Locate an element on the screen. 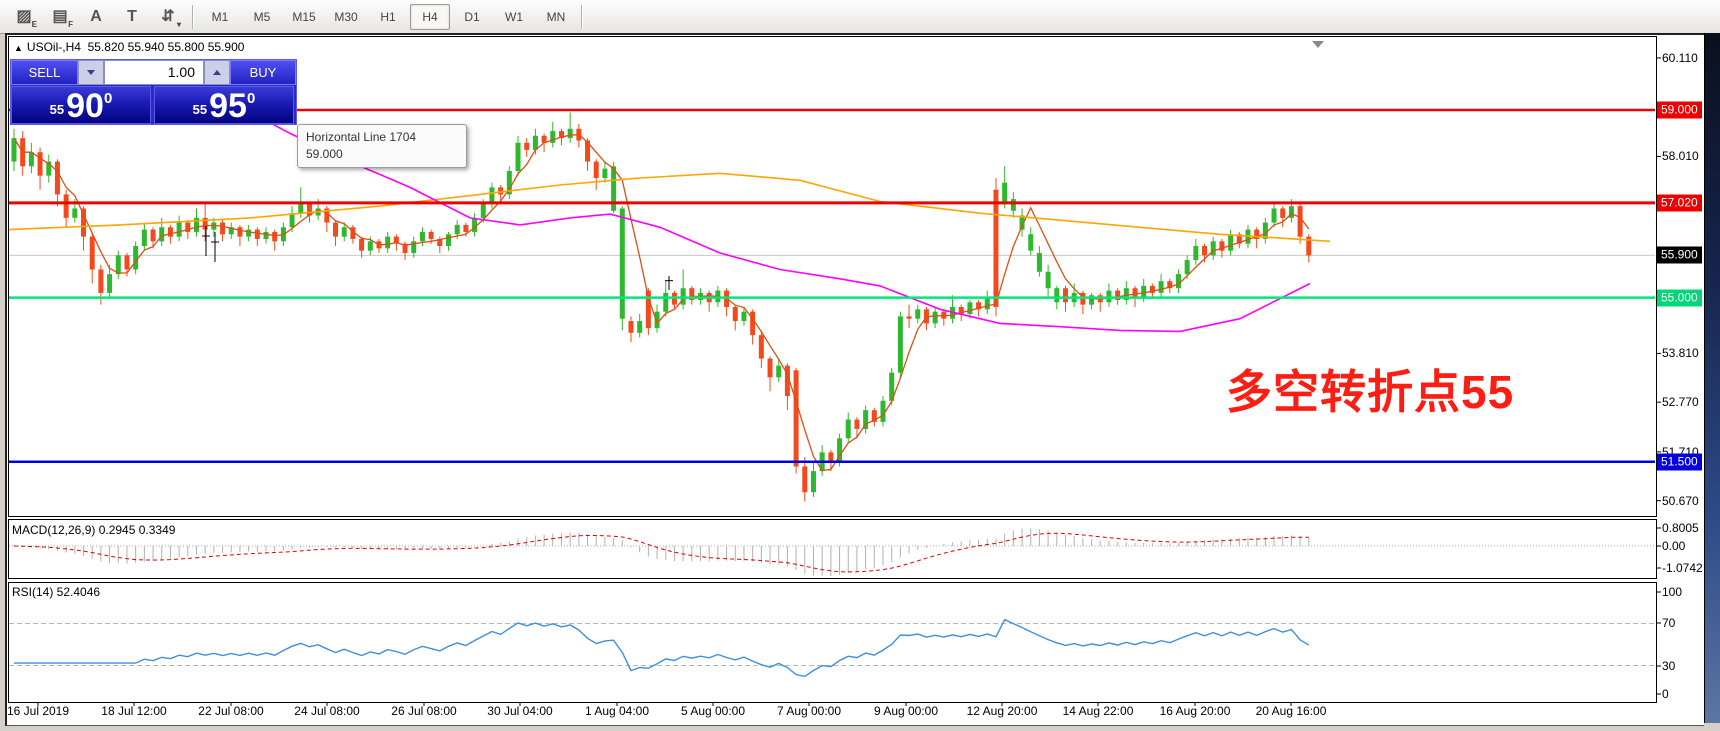 The image size is (1720, 731). price-tag-55.900: 55.900 is located at coordinates (1679, 255).